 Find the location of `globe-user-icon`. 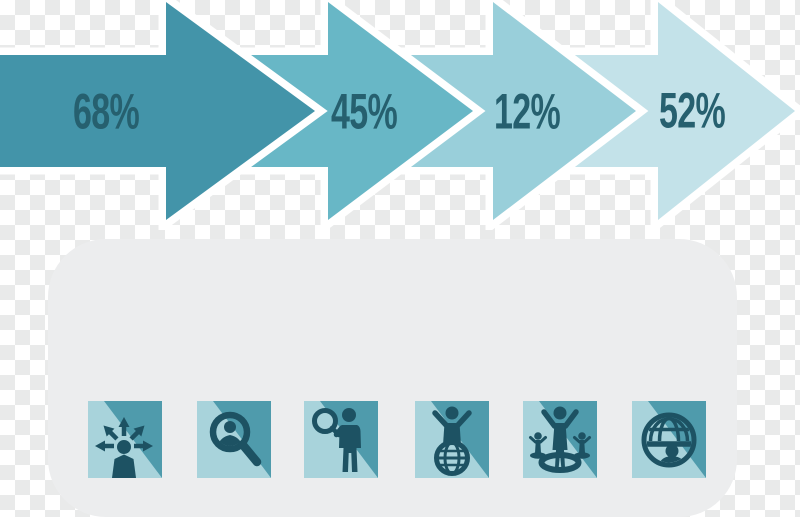

globe-user-icon is located at coordinates (669, 440).